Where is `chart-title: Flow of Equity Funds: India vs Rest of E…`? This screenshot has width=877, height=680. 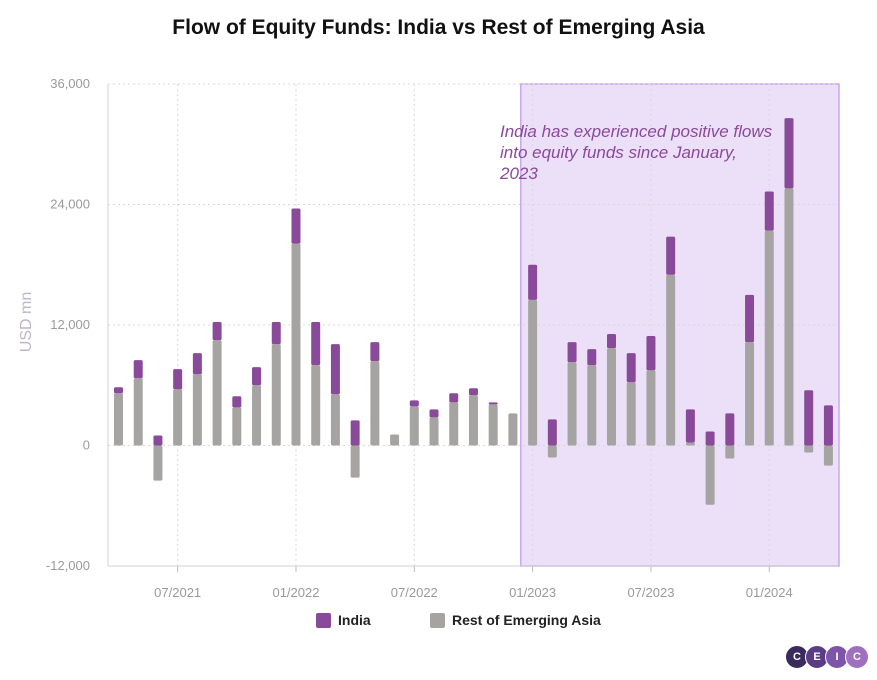
chart-title: Flow of Equity Funds: India vs Rest of E… is located at coordinates (438, 27).